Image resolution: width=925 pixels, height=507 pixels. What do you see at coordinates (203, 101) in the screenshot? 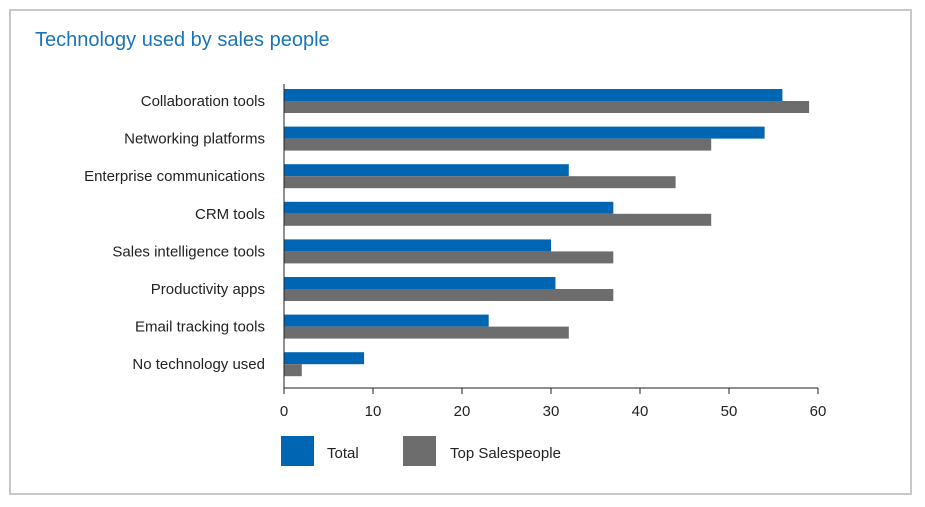
I see `category-label: Collaboration tools` at bounding box center [203, 101].